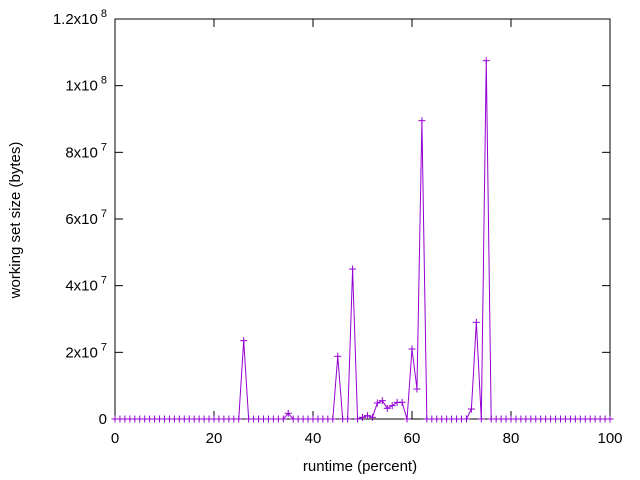 The width and height of the screenshot is (640, 480). What do you see at coordinates (313, 438) in the screenshot?
I see `x-tick-label: 40` at bounding box center [313, 438].